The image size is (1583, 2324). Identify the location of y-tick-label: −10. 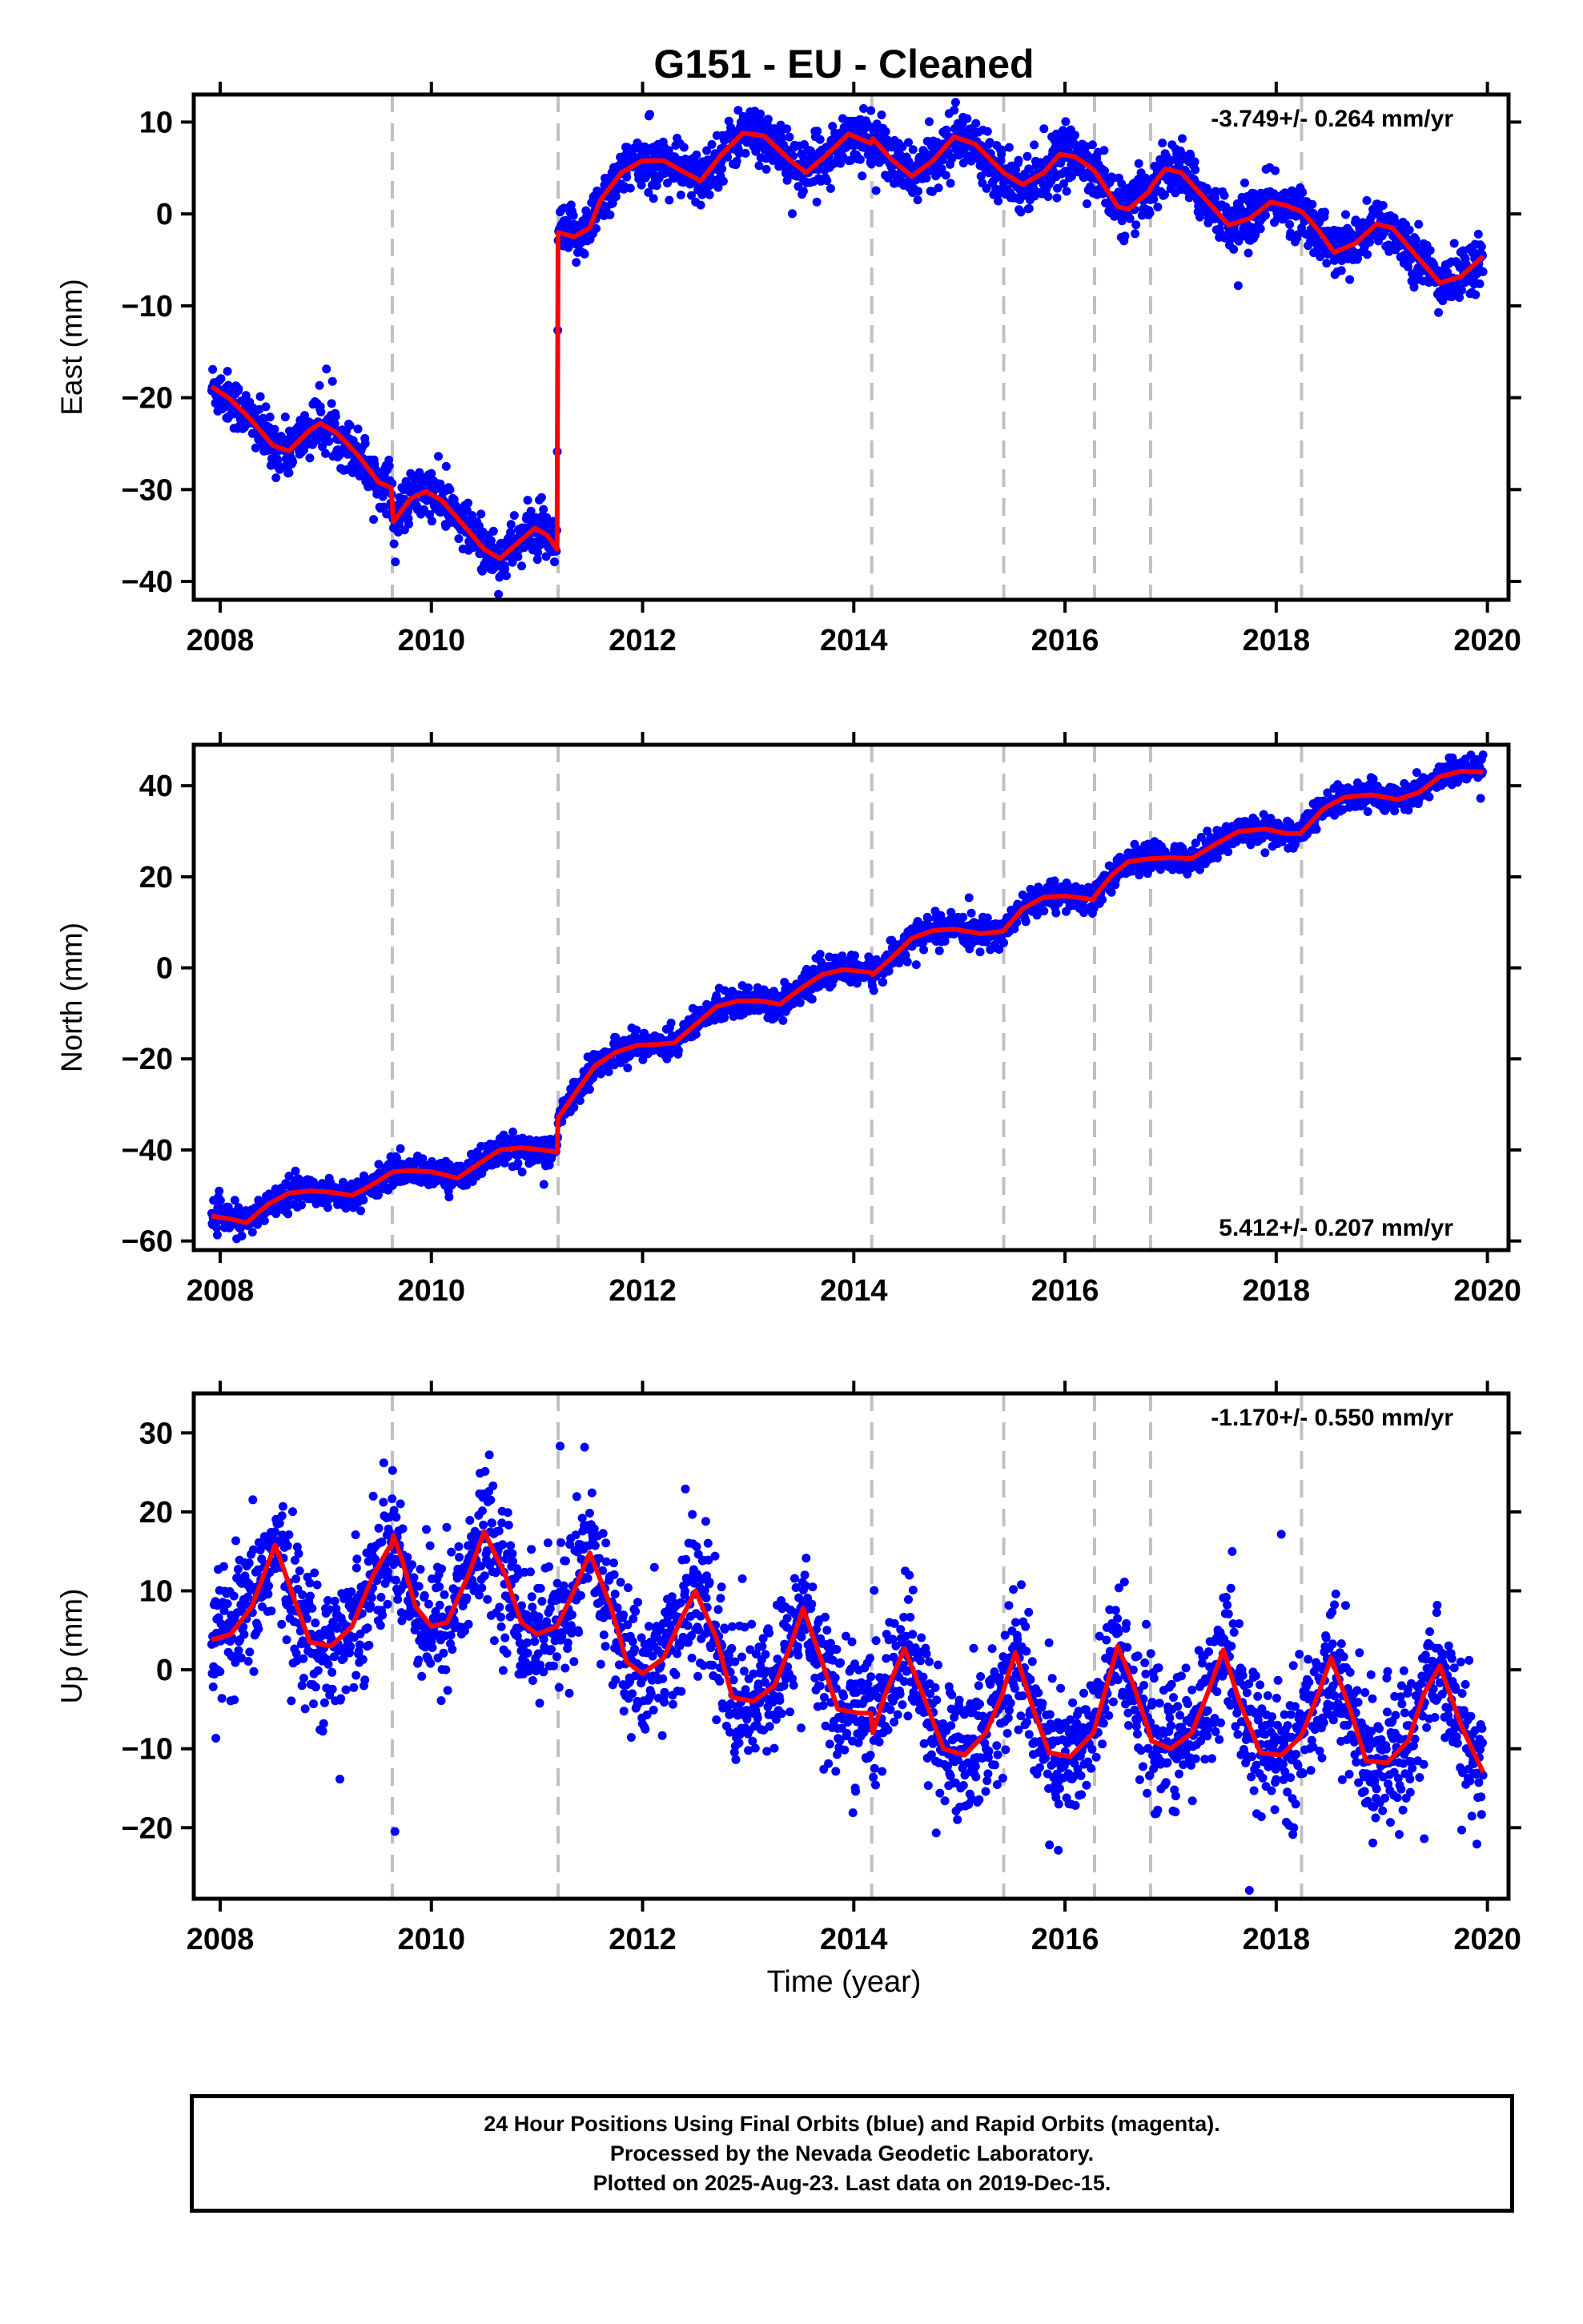
(147, 307).